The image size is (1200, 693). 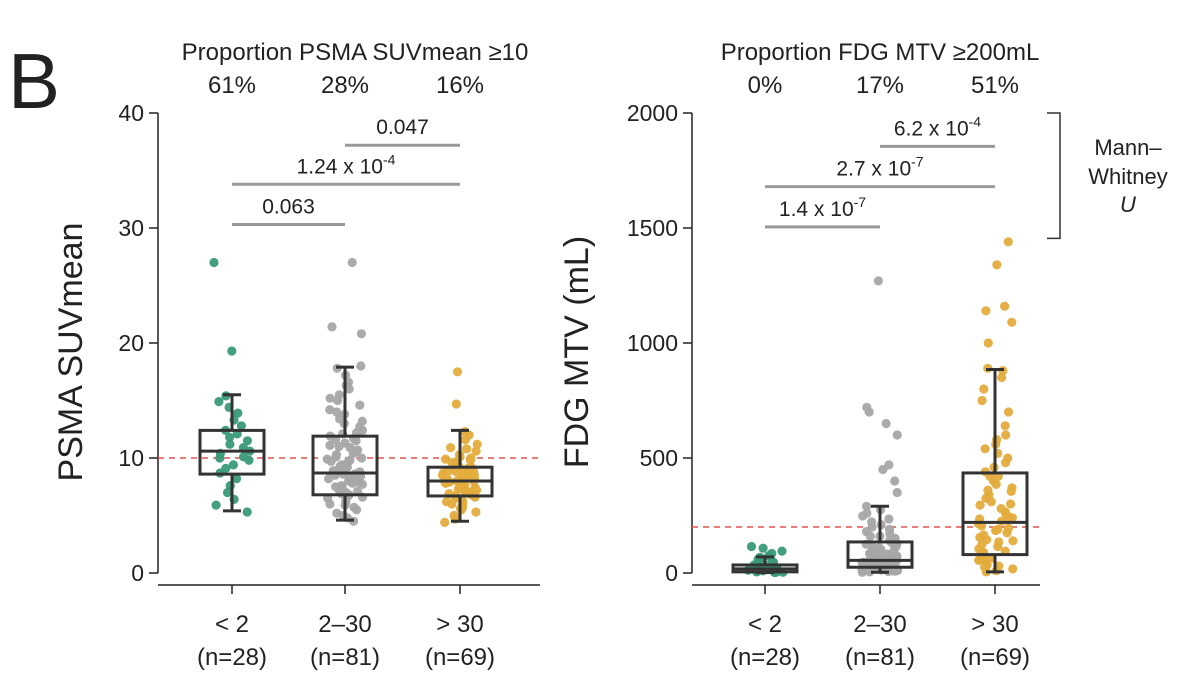 What do you see at coordinates (765, 85) in the screenshot?
I see `proportion-value: 0%` at bounding box center [765, 85].